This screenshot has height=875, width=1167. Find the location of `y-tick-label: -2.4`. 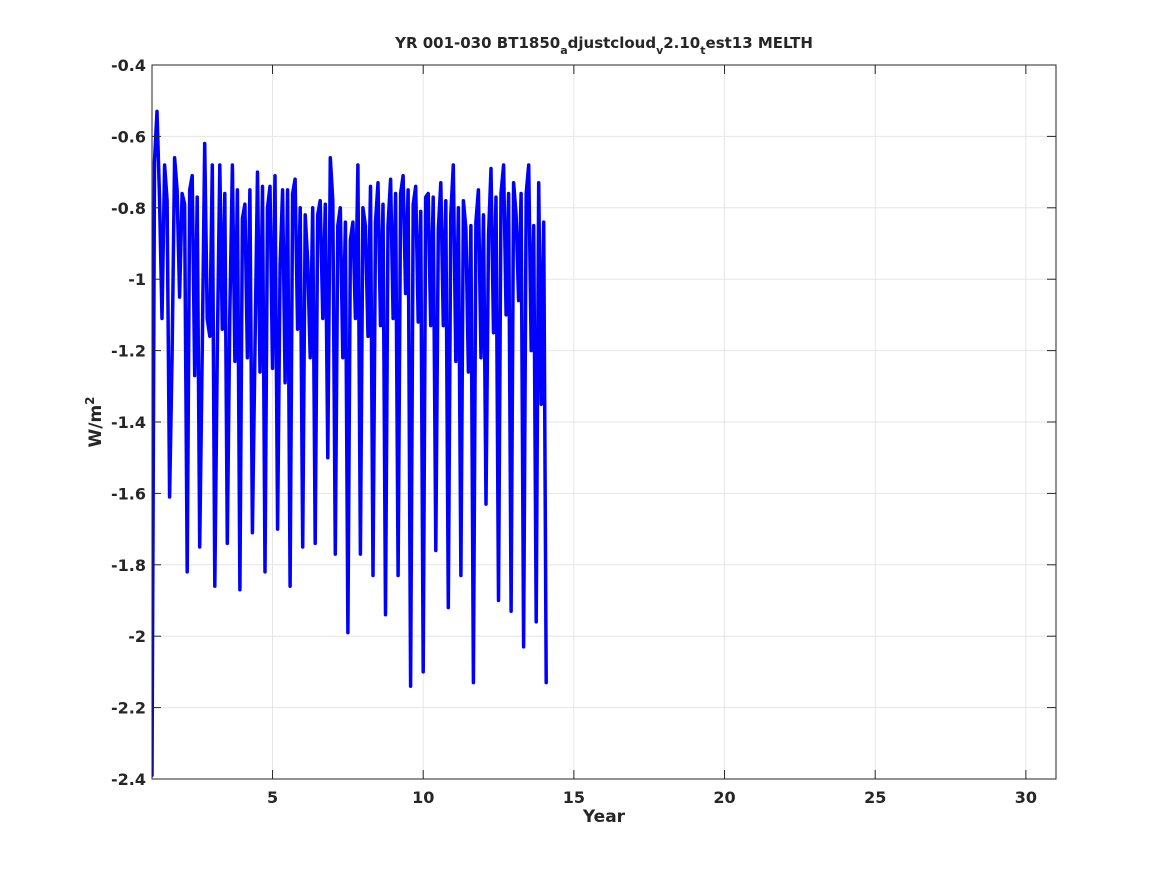

y-tick-label: -2.4 is located at coordinates (128, 779).